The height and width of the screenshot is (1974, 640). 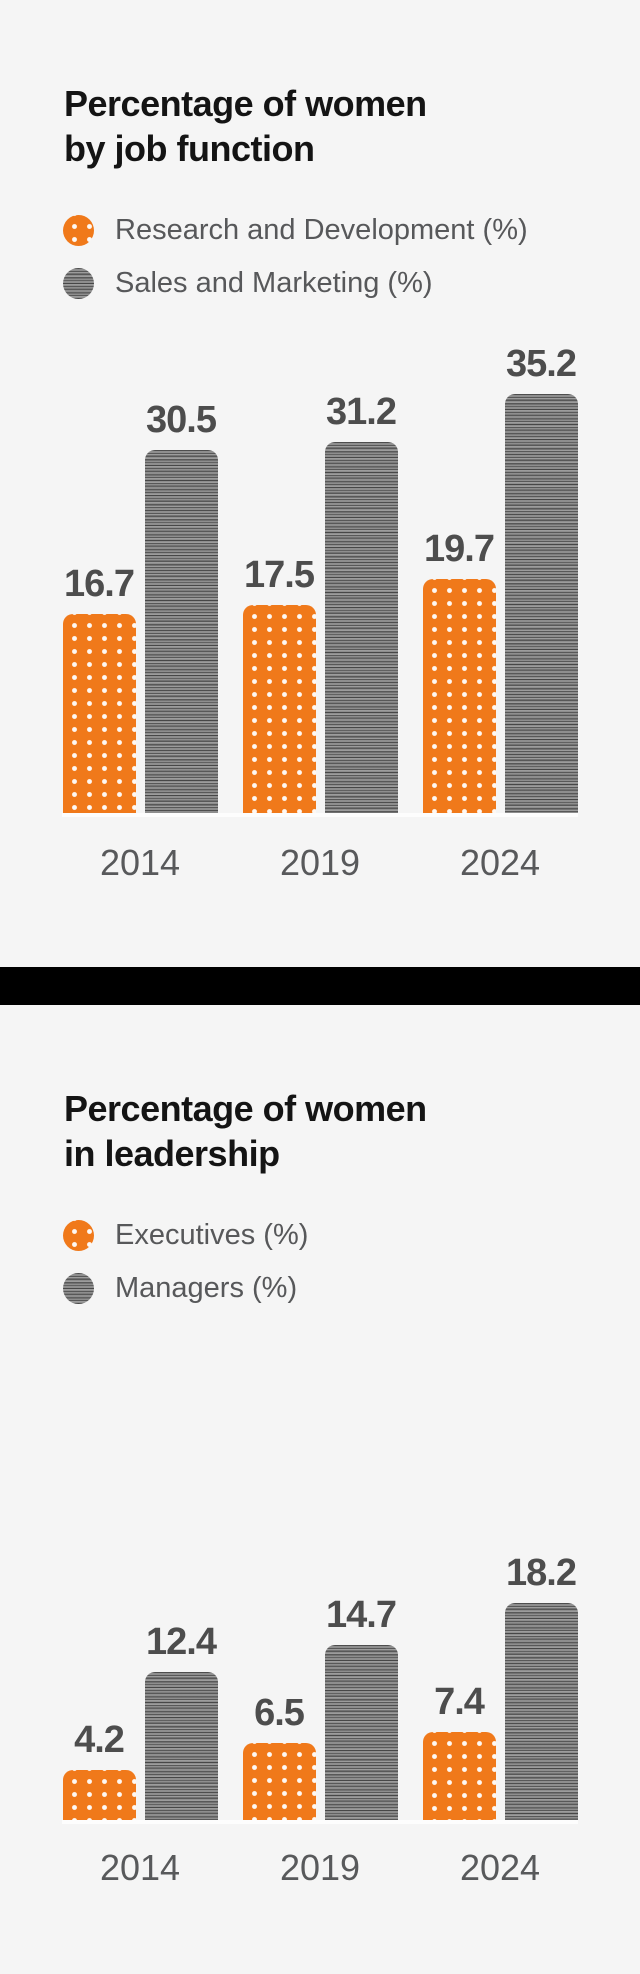 I want to click on bar-column: 18.2, so click(x=541, y=1686).